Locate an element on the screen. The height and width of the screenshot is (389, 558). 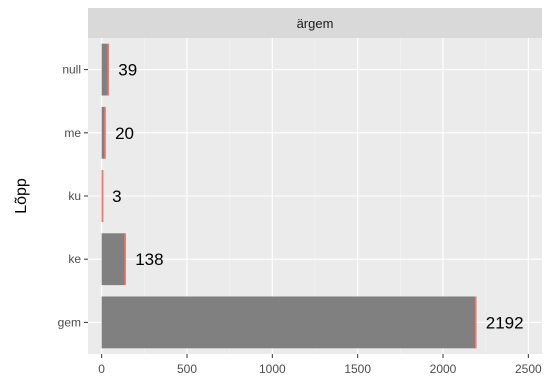
x-tick-label: 1000 is located at coordinates (272, 369).